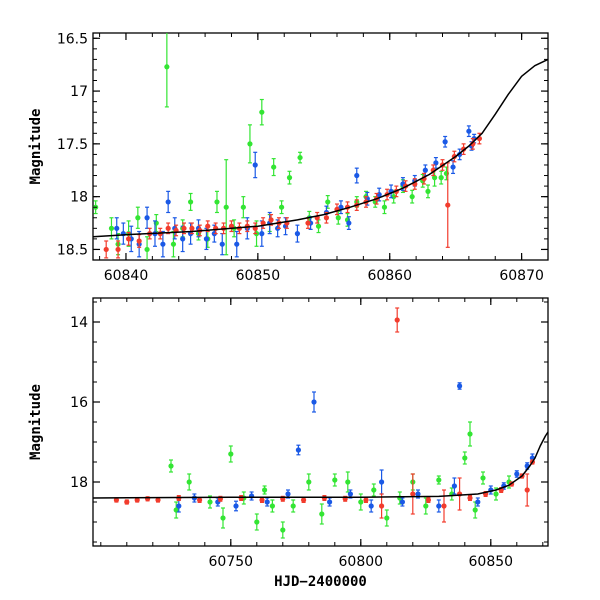 The width and height of the screenshot is (600, 600). What do you see at coordinates (79, 483) in the screenshot?
I see `y-tick-label: 18` at bounding box center [79, 483].